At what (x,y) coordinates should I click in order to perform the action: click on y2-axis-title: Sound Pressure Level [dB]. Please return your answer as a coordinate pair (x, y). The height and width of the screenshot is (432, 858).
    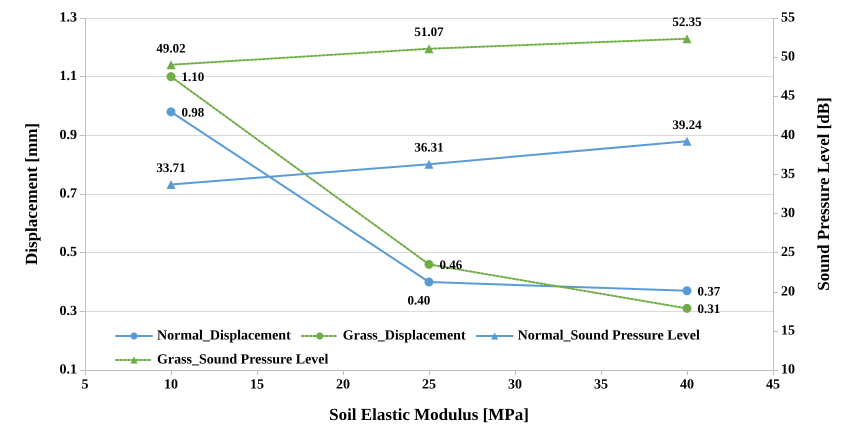
    Looking at the image, I should click on (823, 194).